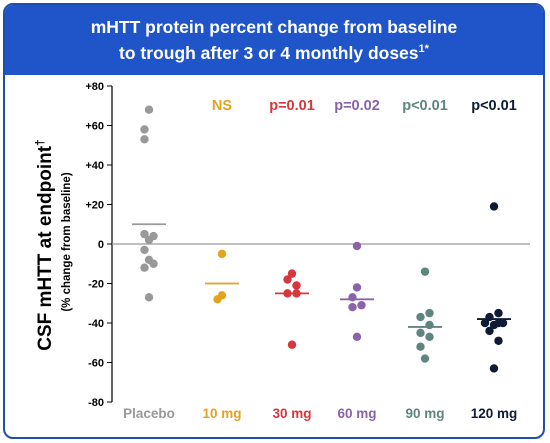 The width and height of the screenshot is (550, 443). What do you see at coordinates (45, 247) in the screenshot?
I see `y-axis-label-text: CSF mHTT at endpoint` at bounding box center [45, 247].